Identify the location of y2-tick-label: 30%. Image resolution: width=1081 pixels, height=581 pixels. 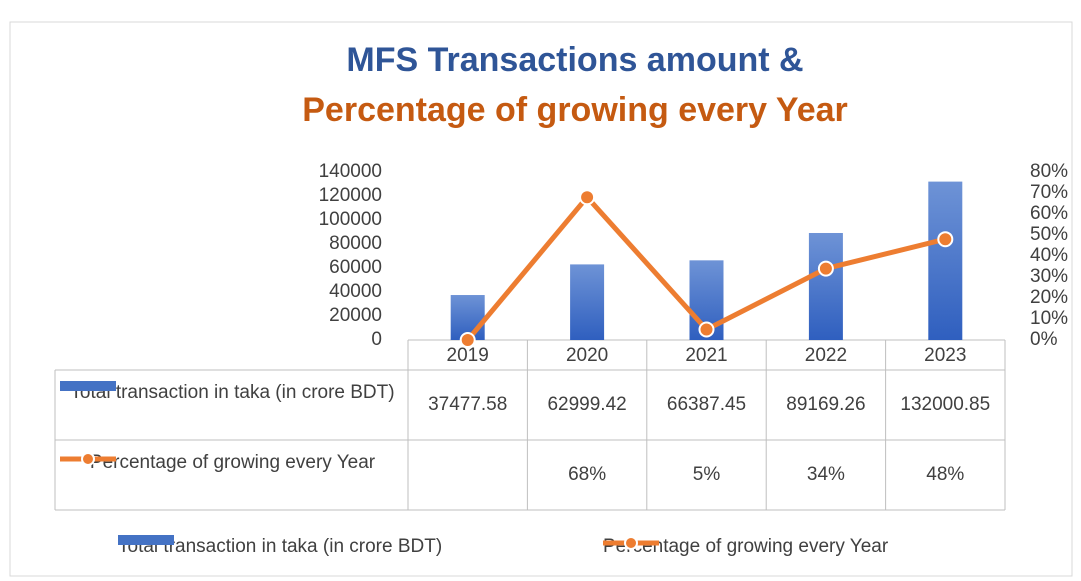
(1049, 276).